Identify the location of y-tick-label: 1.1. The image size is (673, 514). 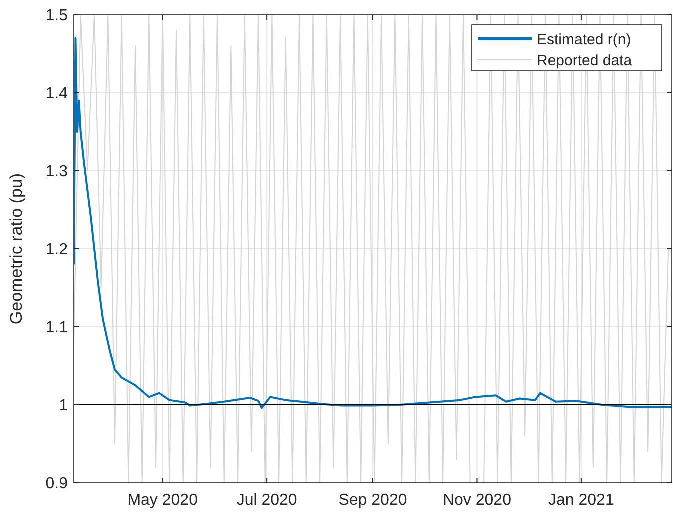
(57, 328).